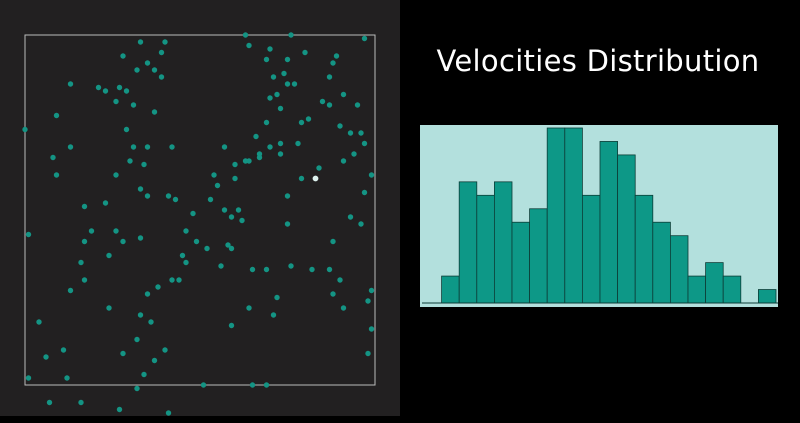 Image resolution: width=800 pixels, height=423 pixels. What do you see at coordinates (598, 61) in the screenshot?
I see `chart-title: Velocities Distribution` at bounding box center [598, 61].